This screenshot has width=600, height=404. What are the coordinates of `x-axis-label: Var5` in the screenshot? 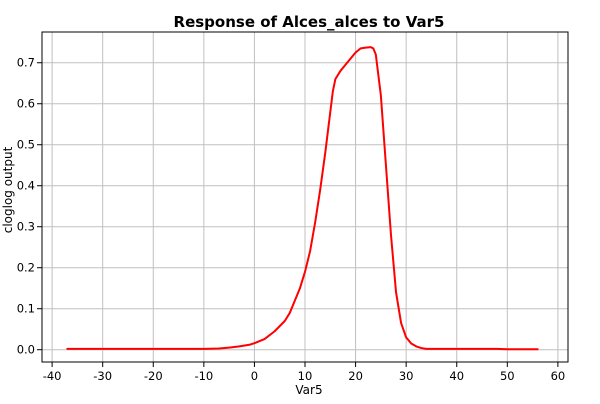 It's located at (308, 390).